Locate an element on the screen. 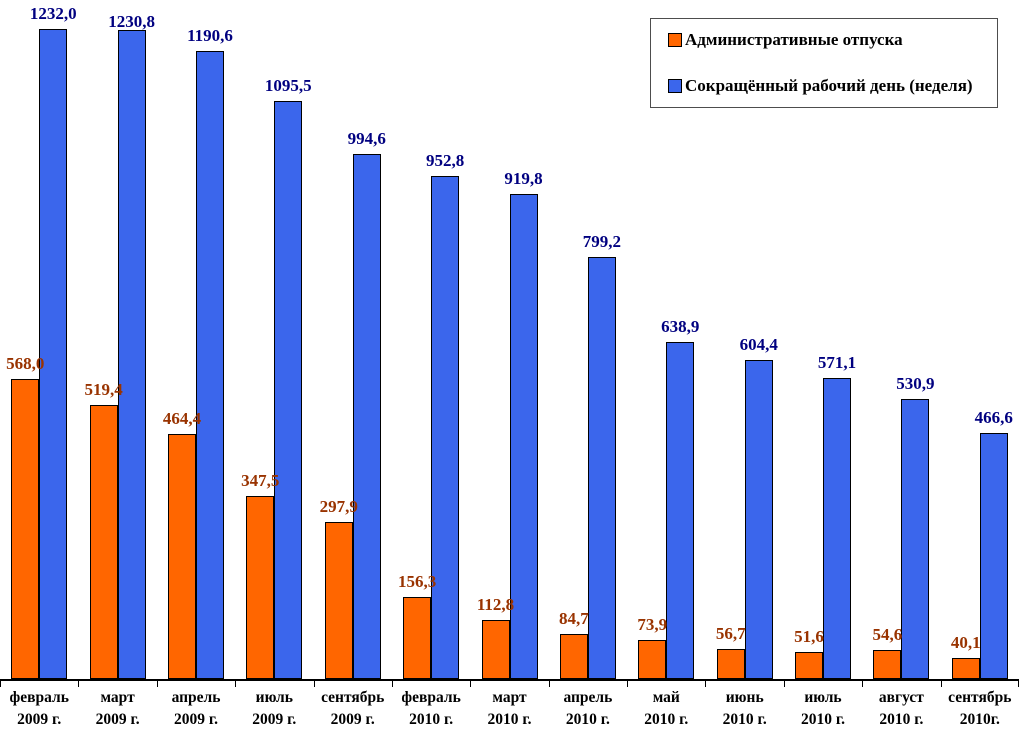 This screenshot has width=1019, height=733. value-label: 112,8 is located at coordinates (495, 604).